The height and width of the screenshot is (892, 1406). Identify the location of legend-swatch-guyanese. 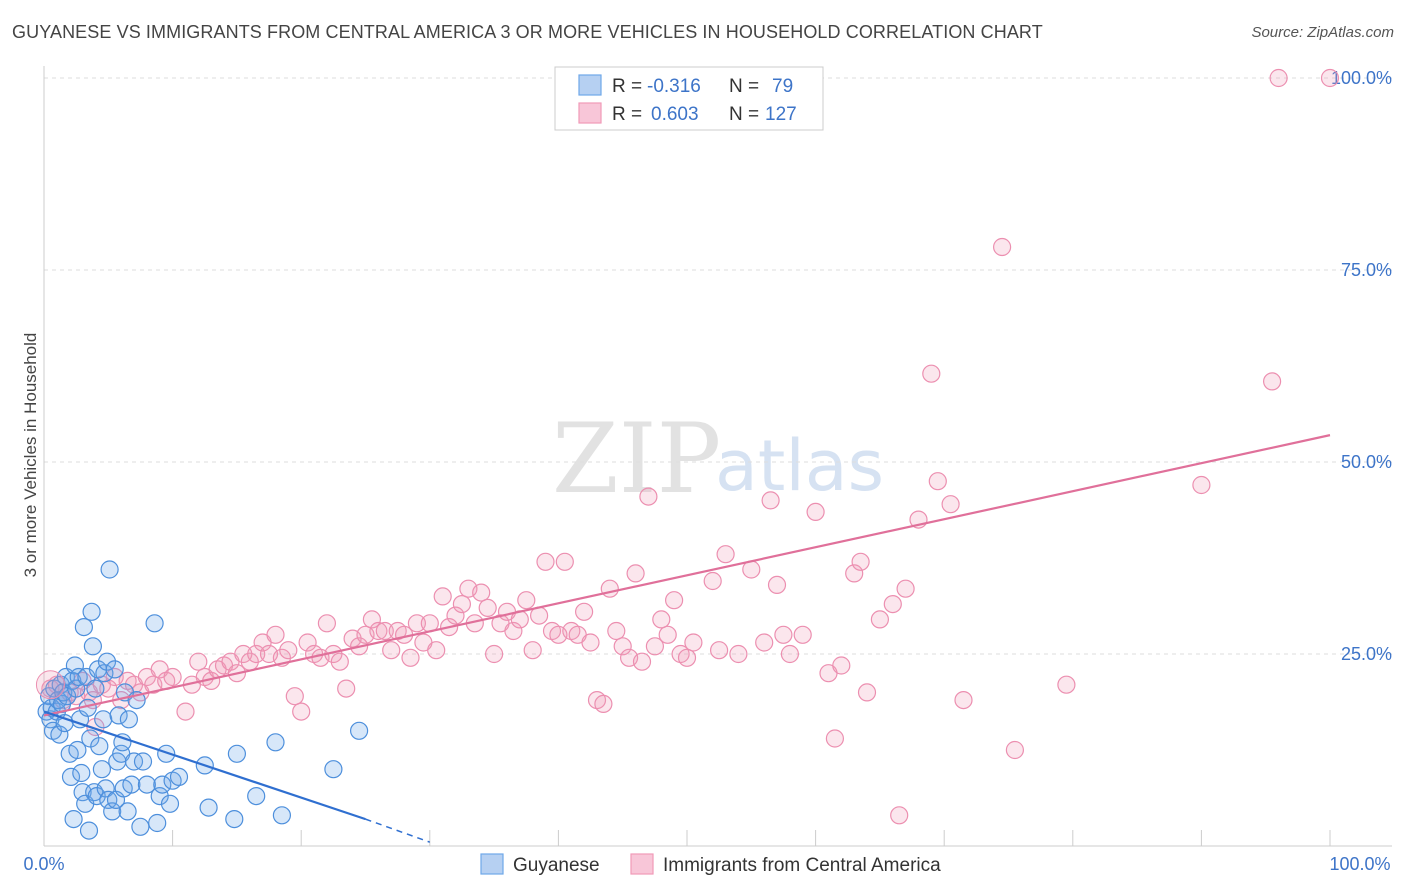
(590, 85).